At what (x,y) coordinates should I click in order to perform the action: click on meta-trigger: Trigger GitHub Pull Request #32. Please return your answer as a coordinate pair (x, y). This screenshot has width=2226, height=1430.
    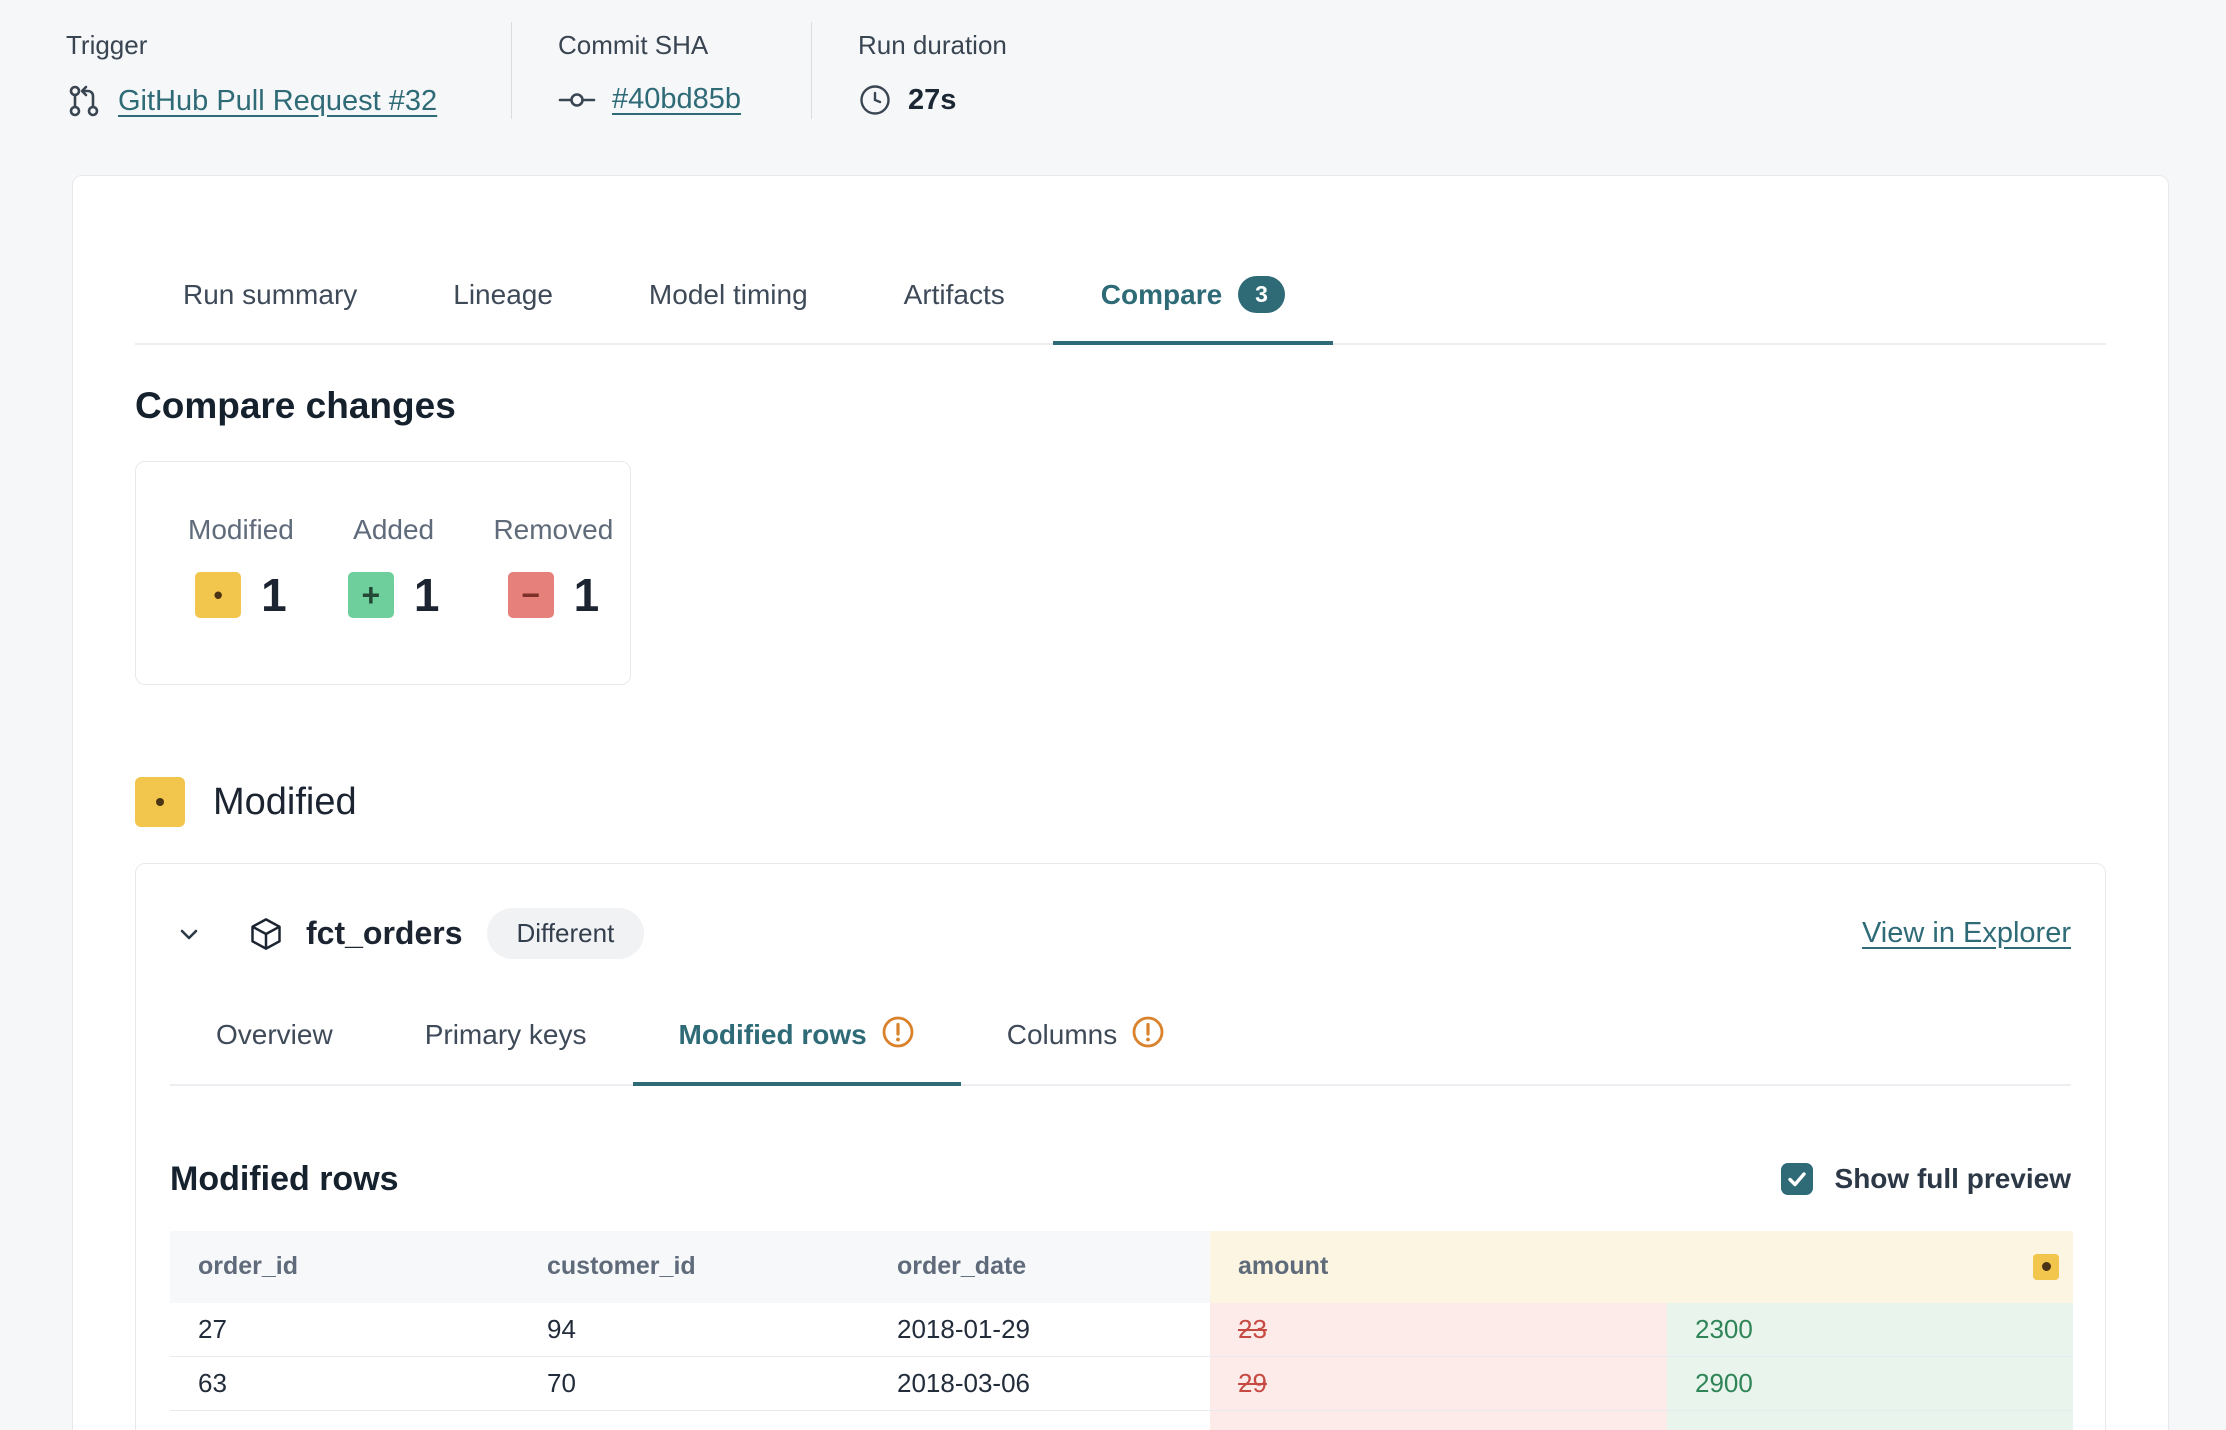
    Looking at the image, I should click on (288, 70).